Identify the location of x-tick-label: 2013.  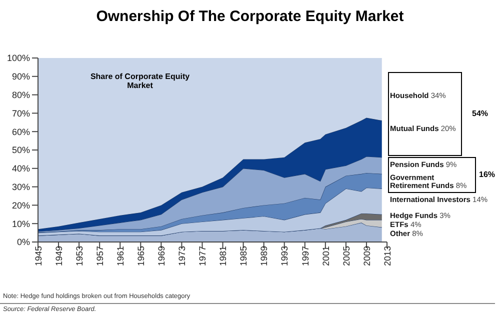
(387, 256).